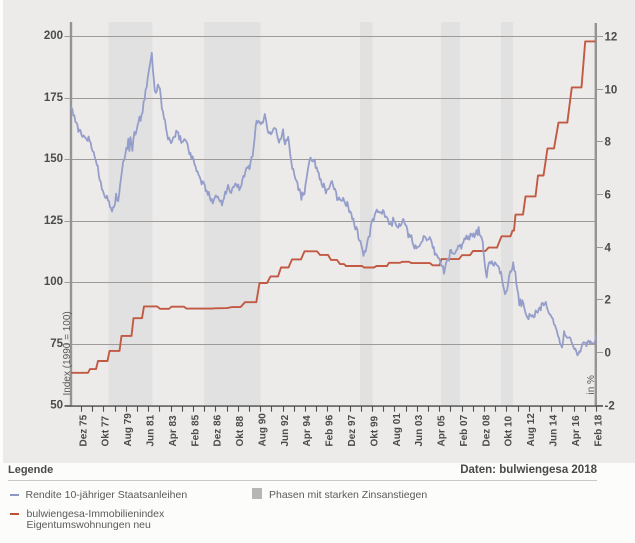  Describe the element at coordinates (173, 431) in the screenshot. I see `svg-text: Apr 83` at that location.